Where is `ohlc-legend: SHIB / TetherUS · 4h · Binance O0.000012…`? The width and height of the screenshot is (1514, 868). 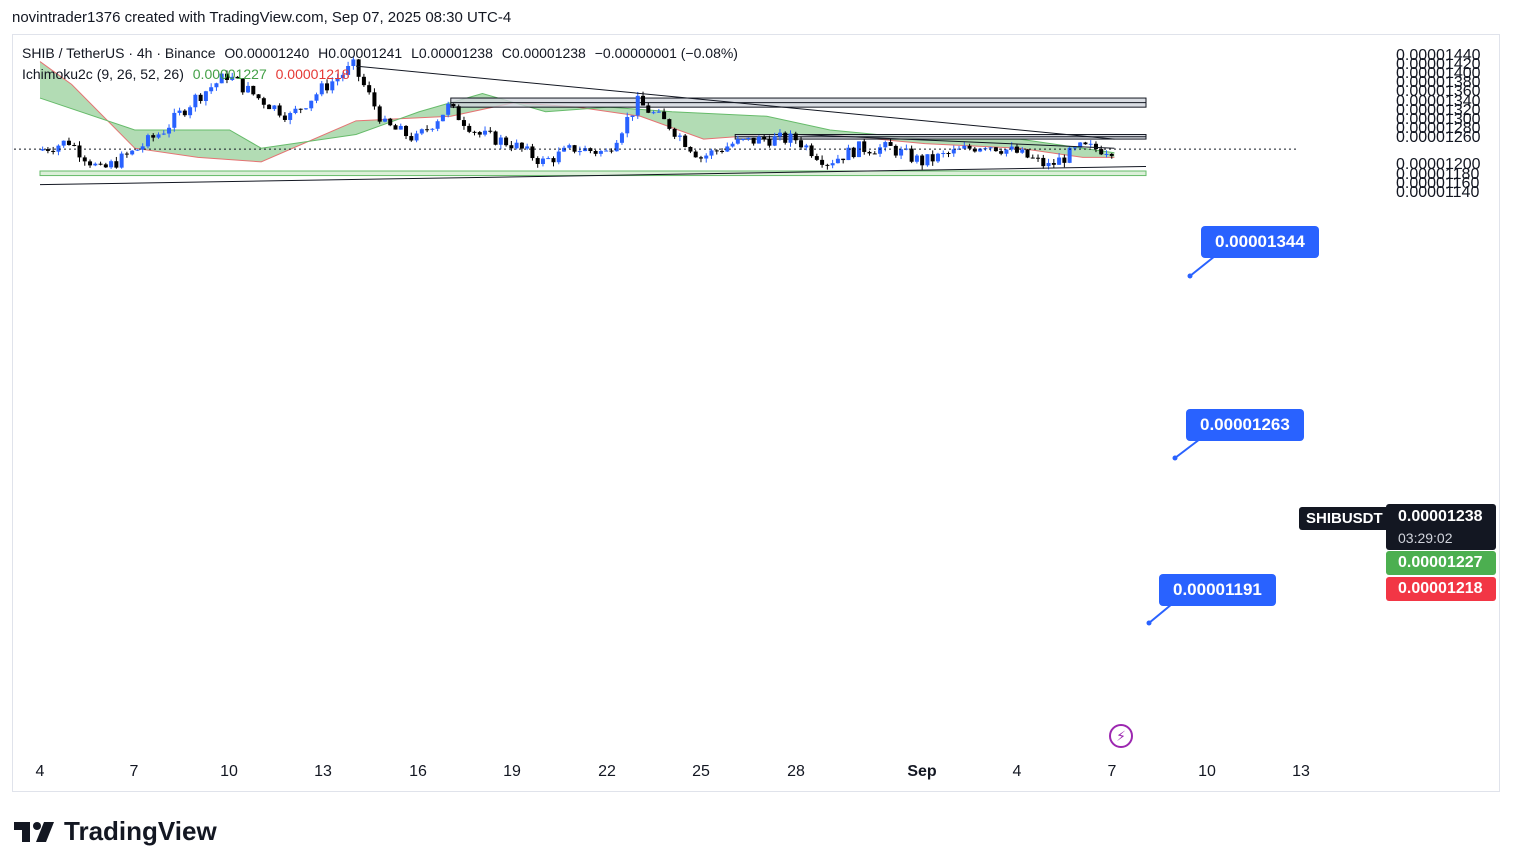
ohlc-legend: SHIB / TetherUS · 4h · Binance O0.000012… is located at coordinates (382, 53).